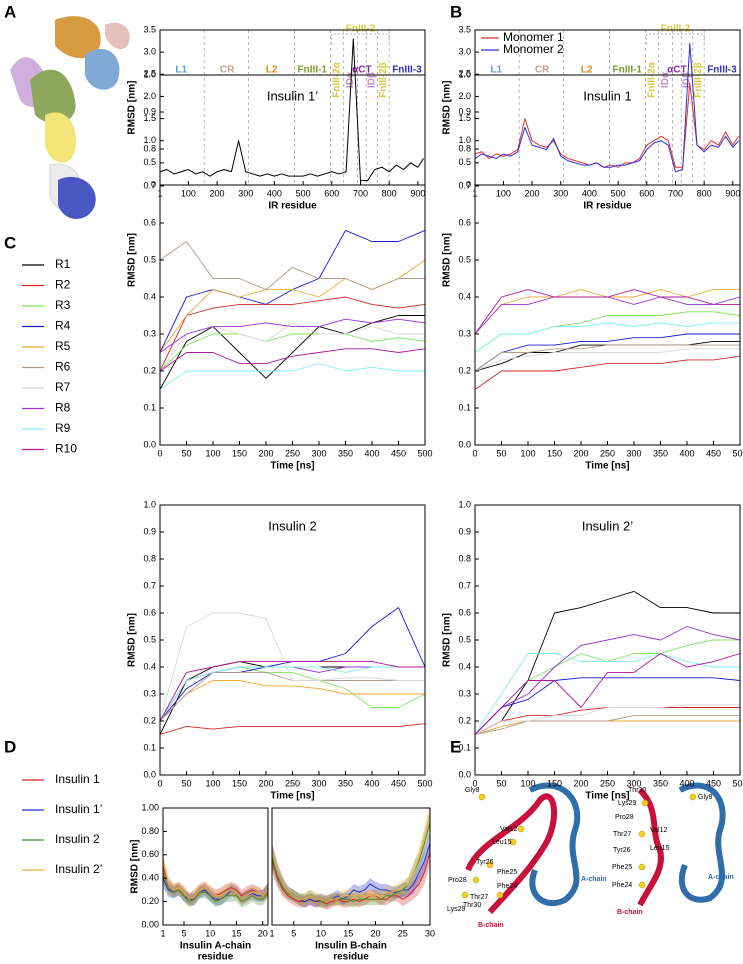  What do you see at coordinates (554, 844) in the screenshot?
I see `a-chain-ribbon` at bounding box center [554, 844].